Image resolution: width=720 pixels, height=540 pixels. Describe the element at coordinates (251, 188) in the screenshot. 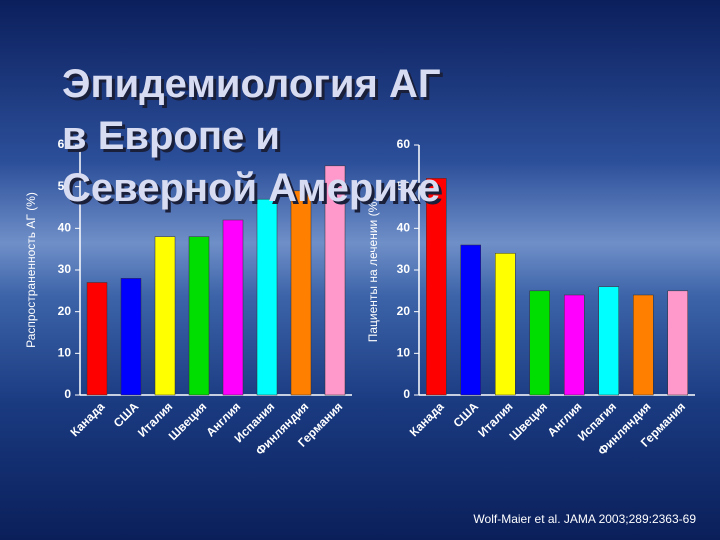

I see `title-line: Северной Америке` at that location.